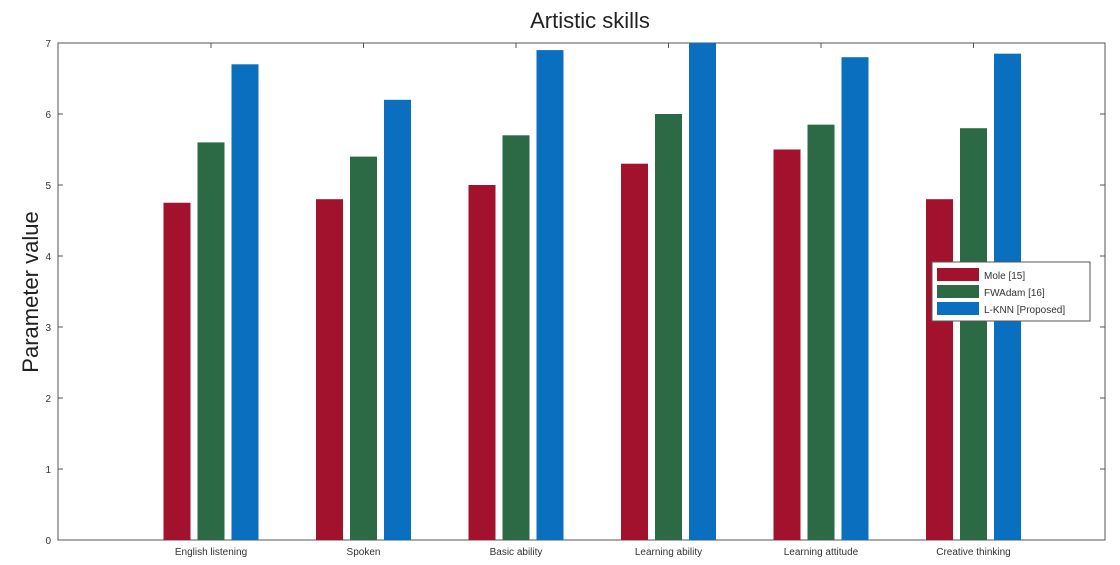 The height and width of the screenshot is (565, 1120). I want to click on y-tick-label: 6, so click(48, 115).